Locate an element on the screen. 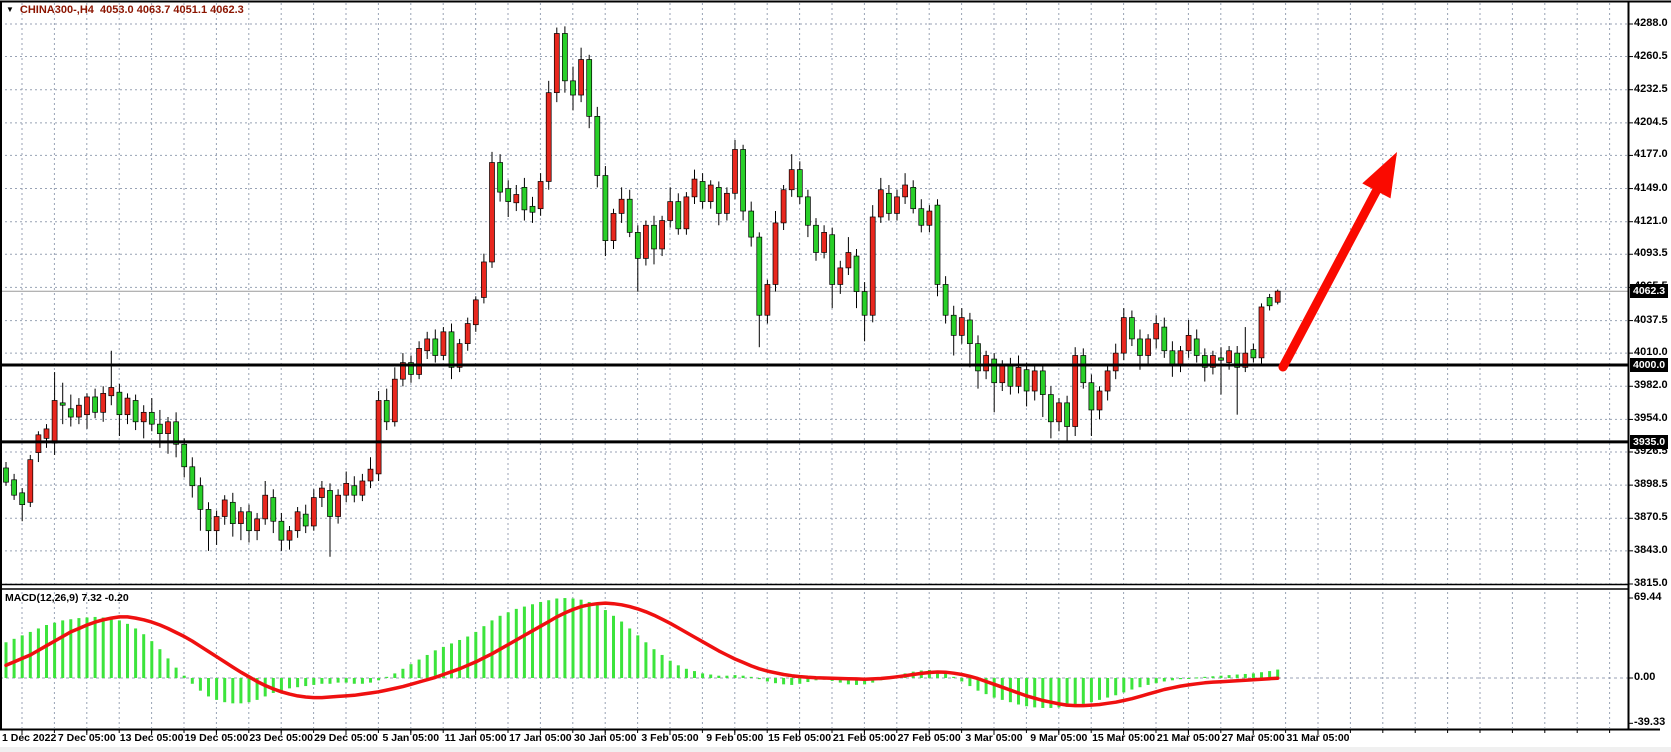 The width and height of the screenshot is (1671, 752). price-axis-tick-label: 4288.0 is located at coordinates (1651, 23).